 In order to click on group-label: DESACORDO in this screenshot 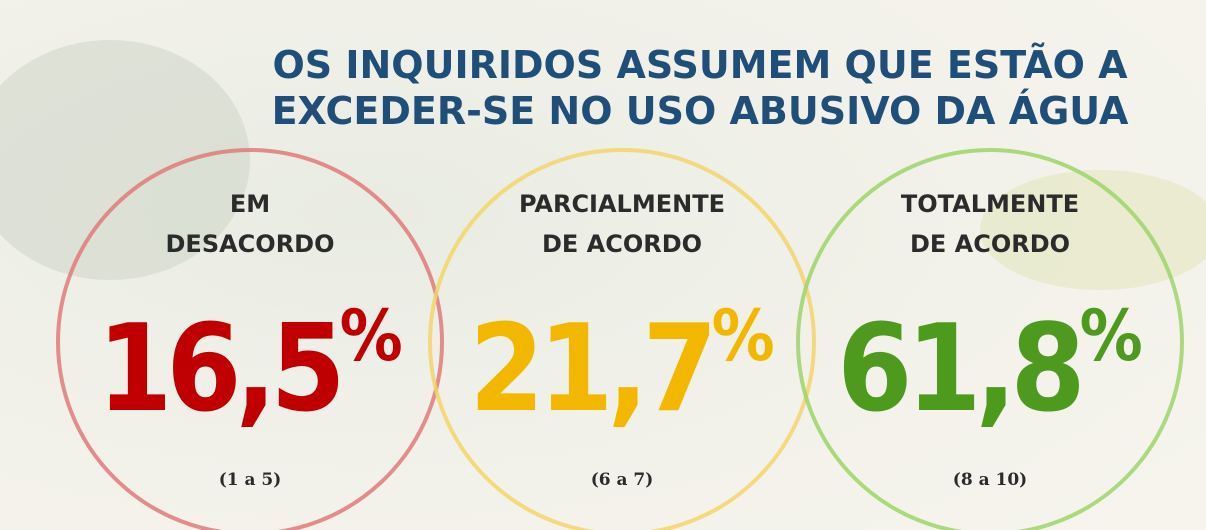, I will do `click(250, 244)`.